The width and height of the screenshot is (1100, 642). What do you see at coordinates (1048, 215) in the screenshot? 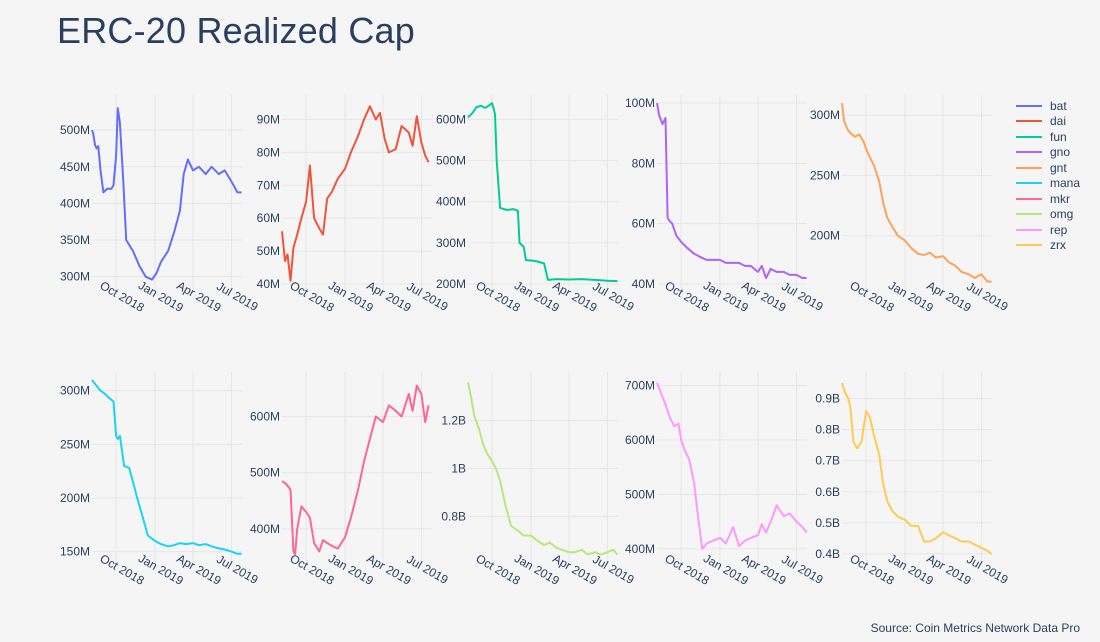
I see `legend-item-omg: omg` at bounding box center [1048, 215].